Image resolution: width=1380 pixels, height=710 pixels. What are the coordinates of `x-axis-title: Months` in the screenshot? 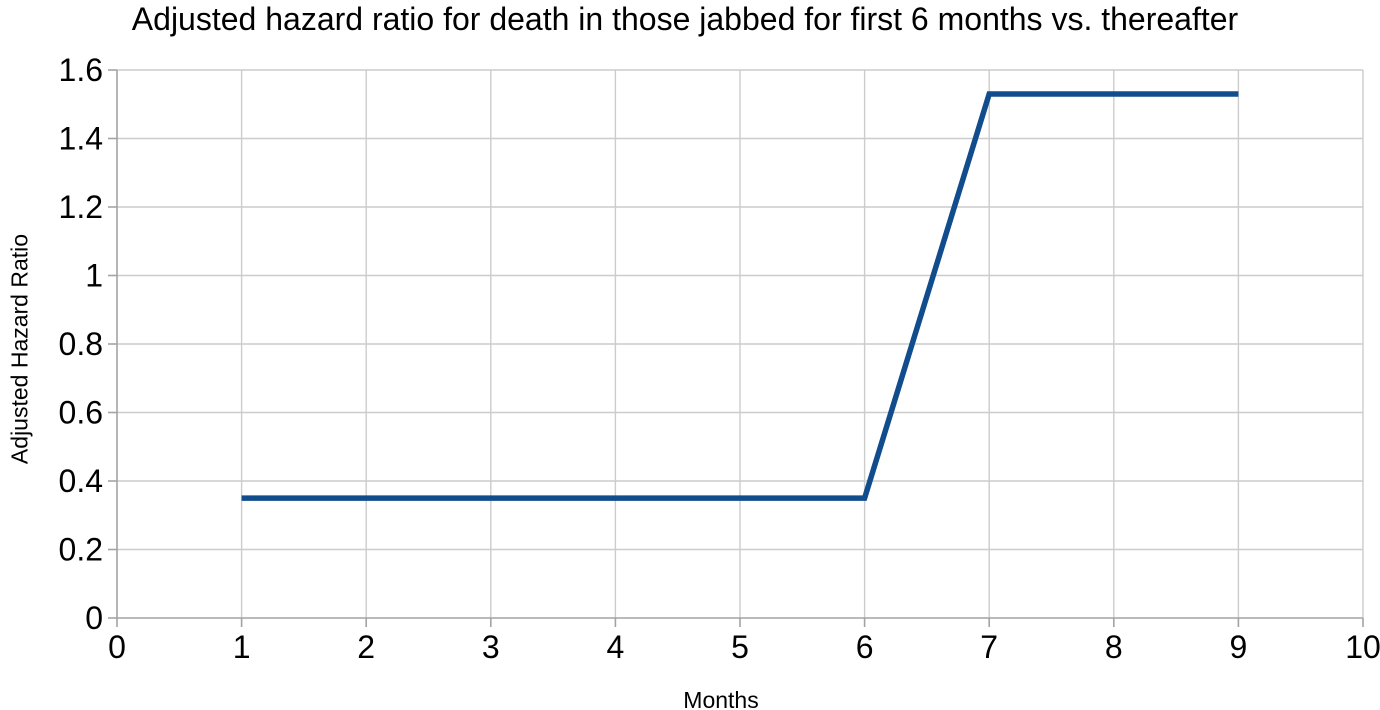 It's located at (721, 698).